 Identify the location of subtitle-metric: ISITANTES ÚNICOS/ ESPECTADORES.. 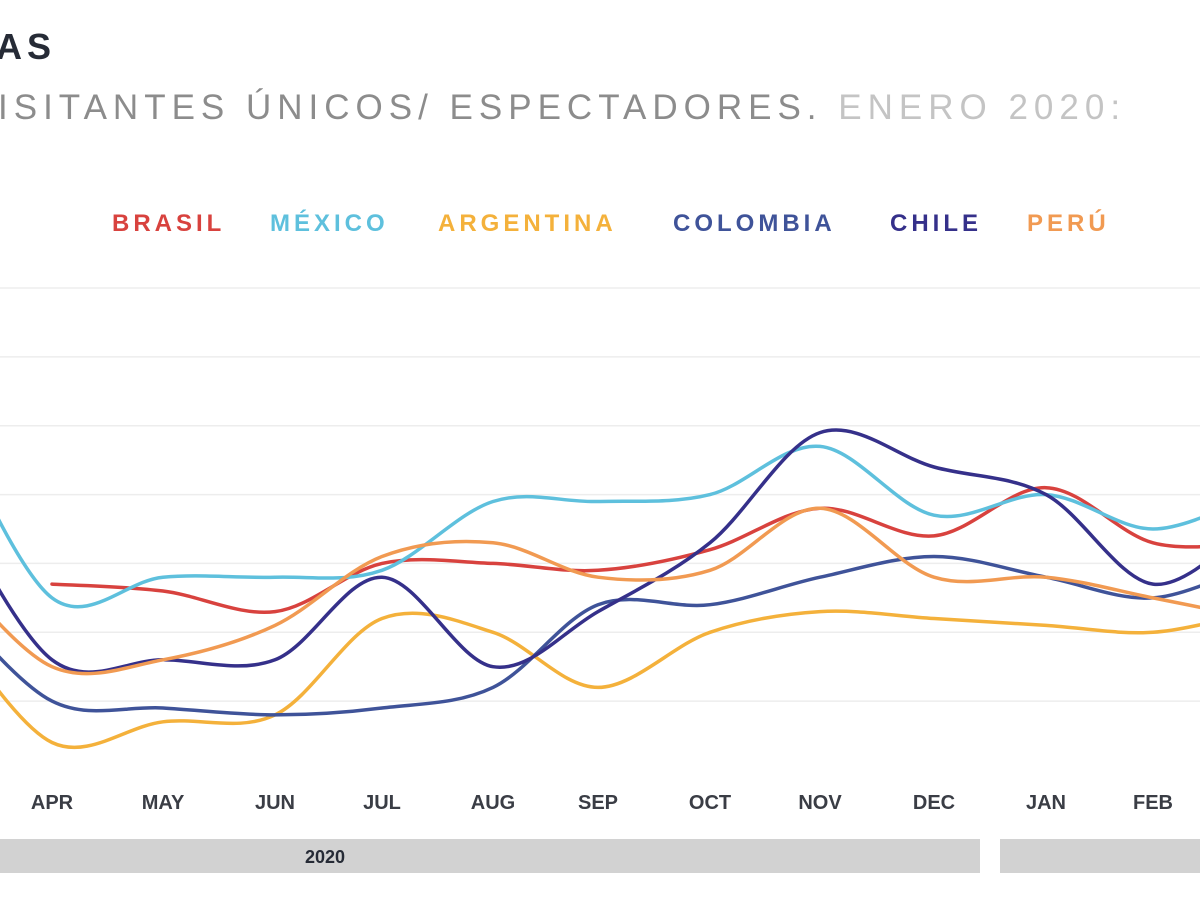
(411, 107).